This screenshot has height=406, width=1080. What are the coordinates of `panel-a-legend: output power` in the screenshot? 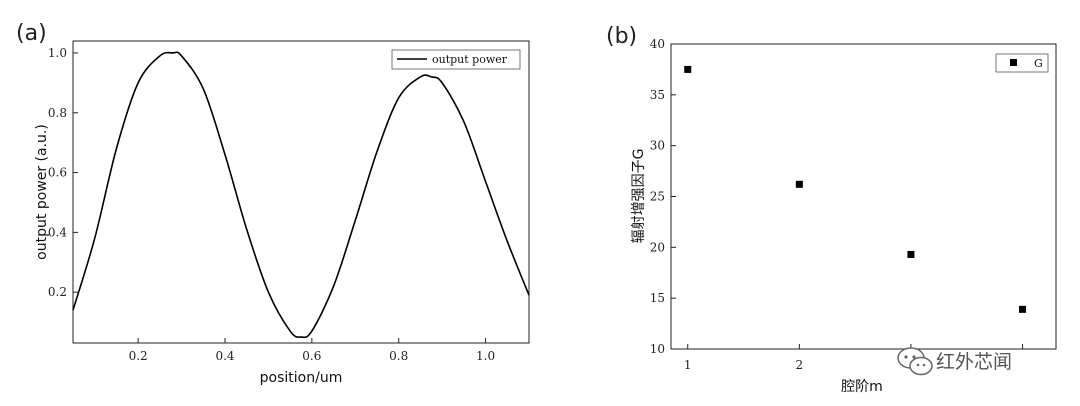 It's located at (456, 59).